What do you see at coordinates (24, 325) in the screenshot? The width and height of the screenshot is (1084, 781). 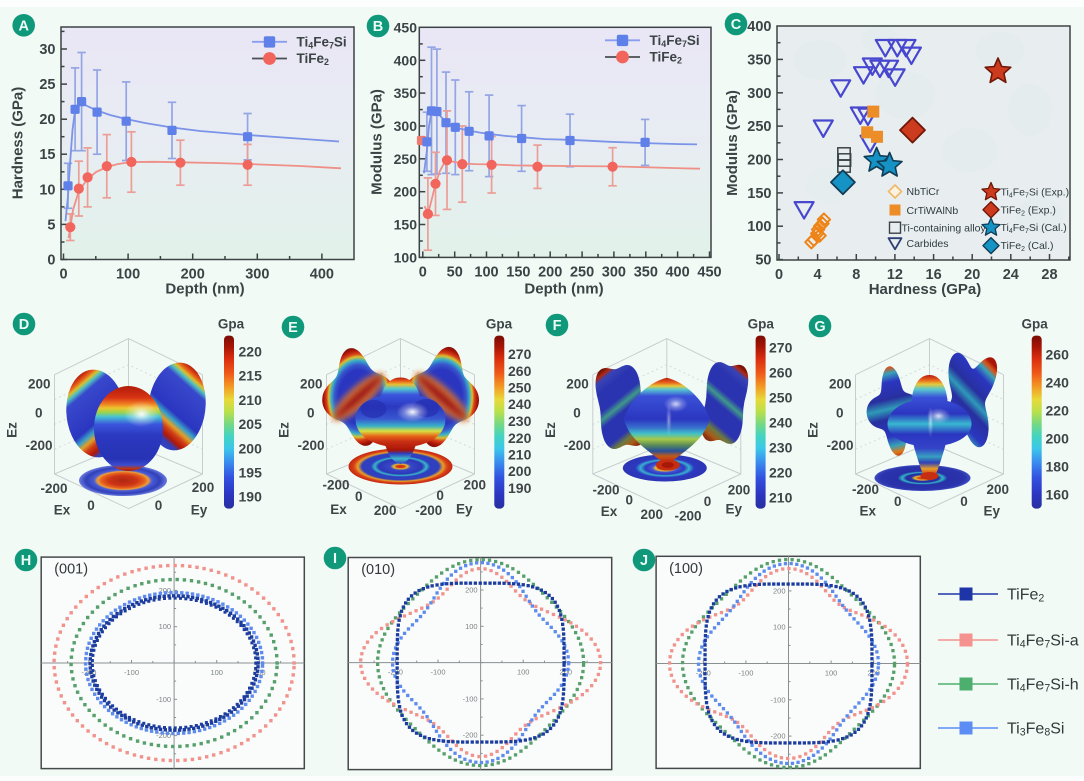 I see `svg-text: D` at bounding box center [24, 325].